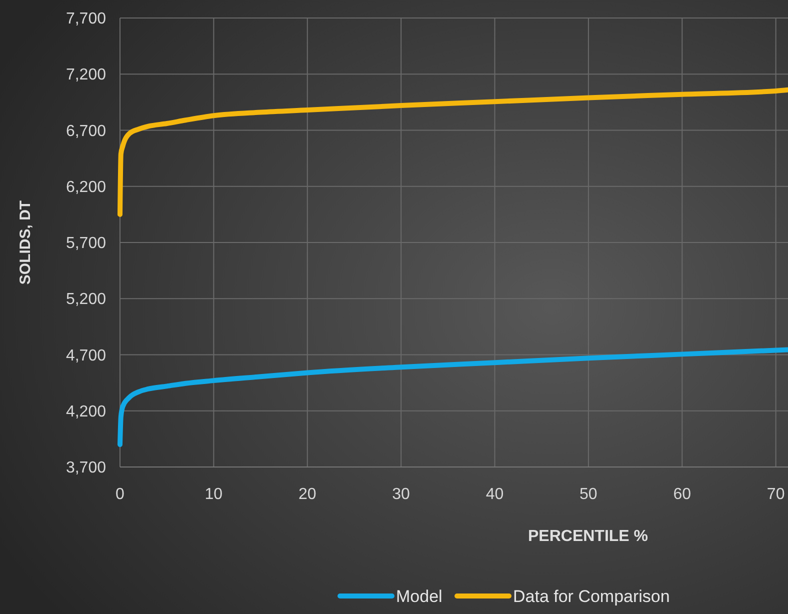 The width and height of the screenshot is (788, 614). I want to click on x-tick-label: 50, so click(589, 494).